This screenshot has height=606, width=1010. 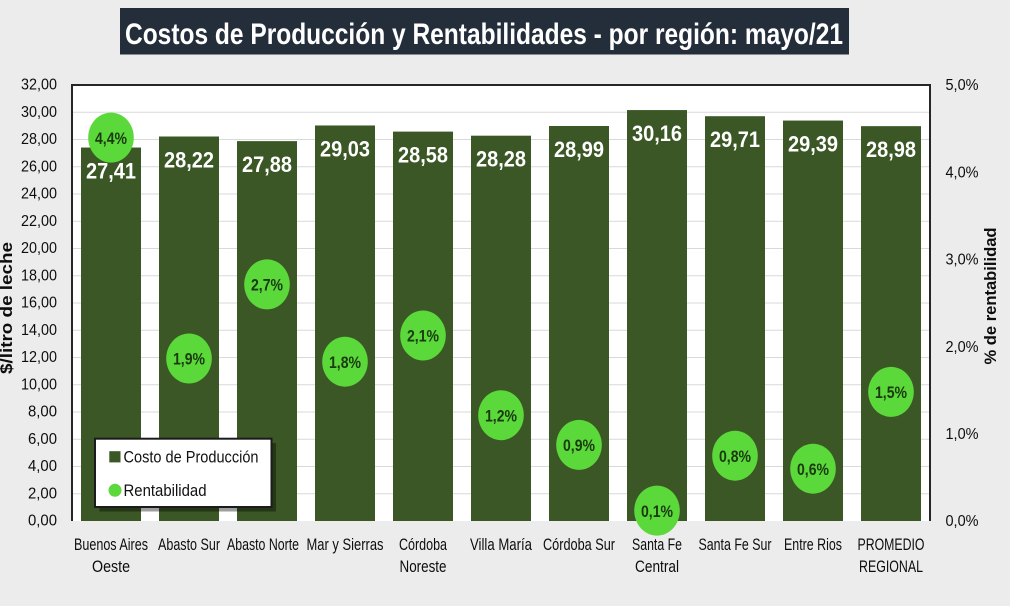 I want to click on svg-text: 1,0%, so click(x=962, y=434).